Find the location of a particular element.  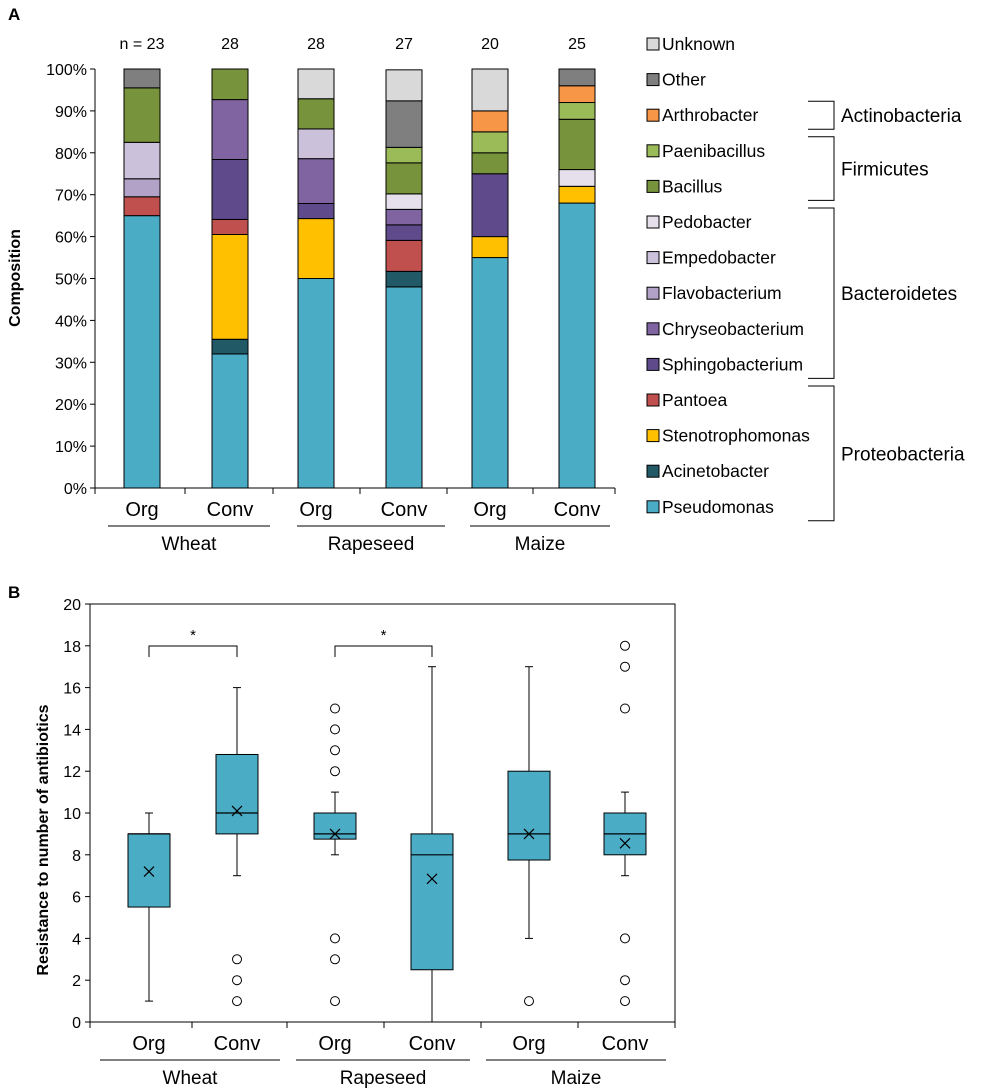

legend-label-empedobacter: Empedobacter is located at coordinates (719, 258).